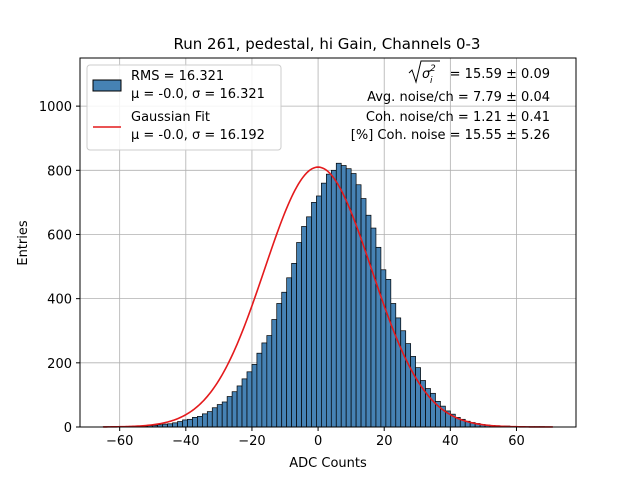 Image resolution: width=640 pixels, height=480 pixels. I want to click on y-tick-label: 600, so click(59, 235).